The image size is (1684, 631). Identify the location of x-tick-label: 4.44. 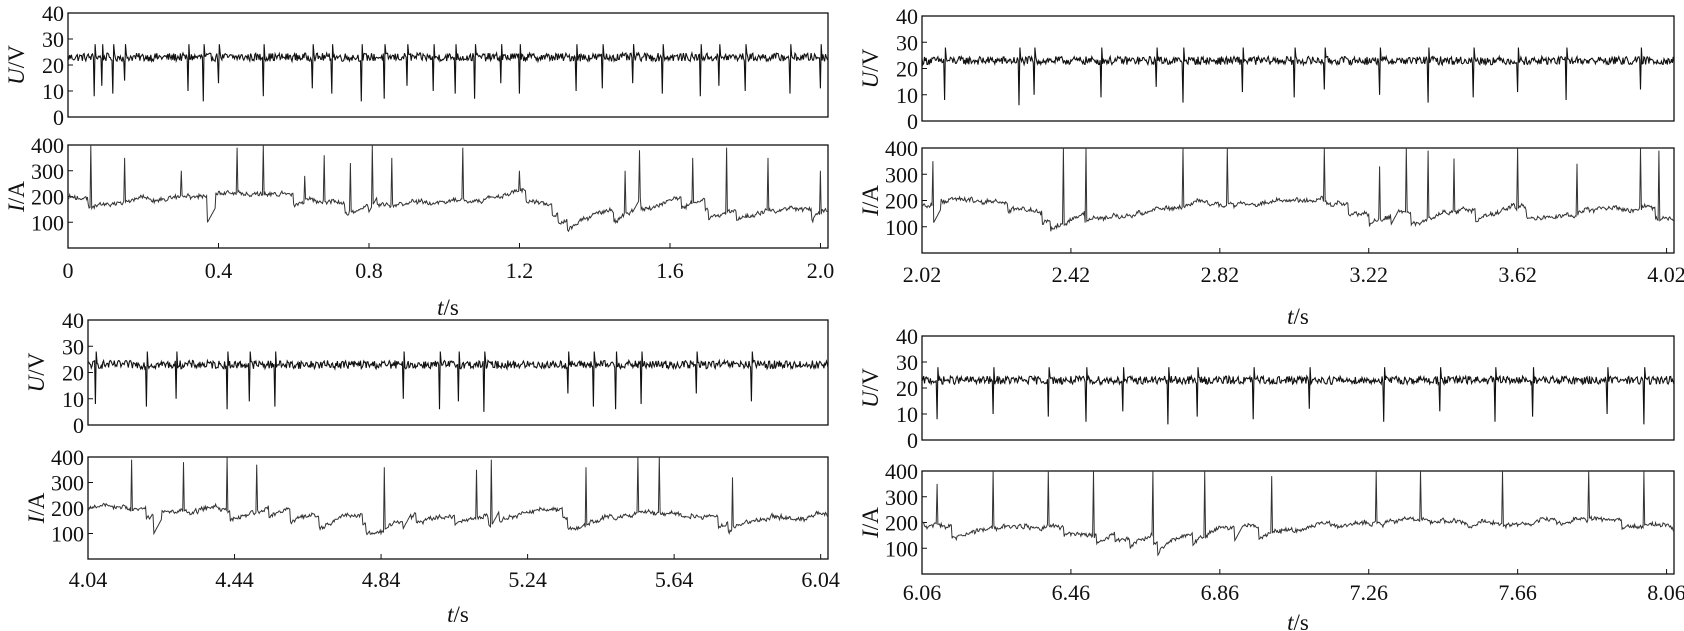
(234, 579).